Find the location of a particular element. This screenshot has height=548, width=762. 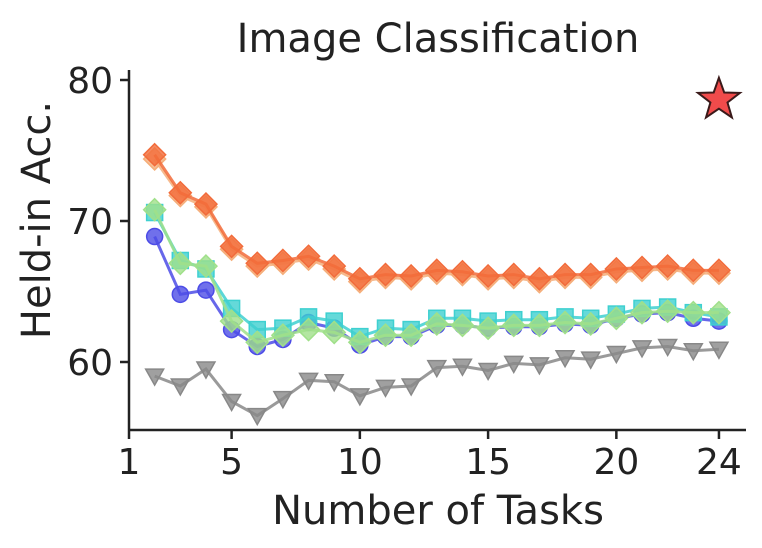

chart-title: Image Classification is located at coordinates (438, 39).